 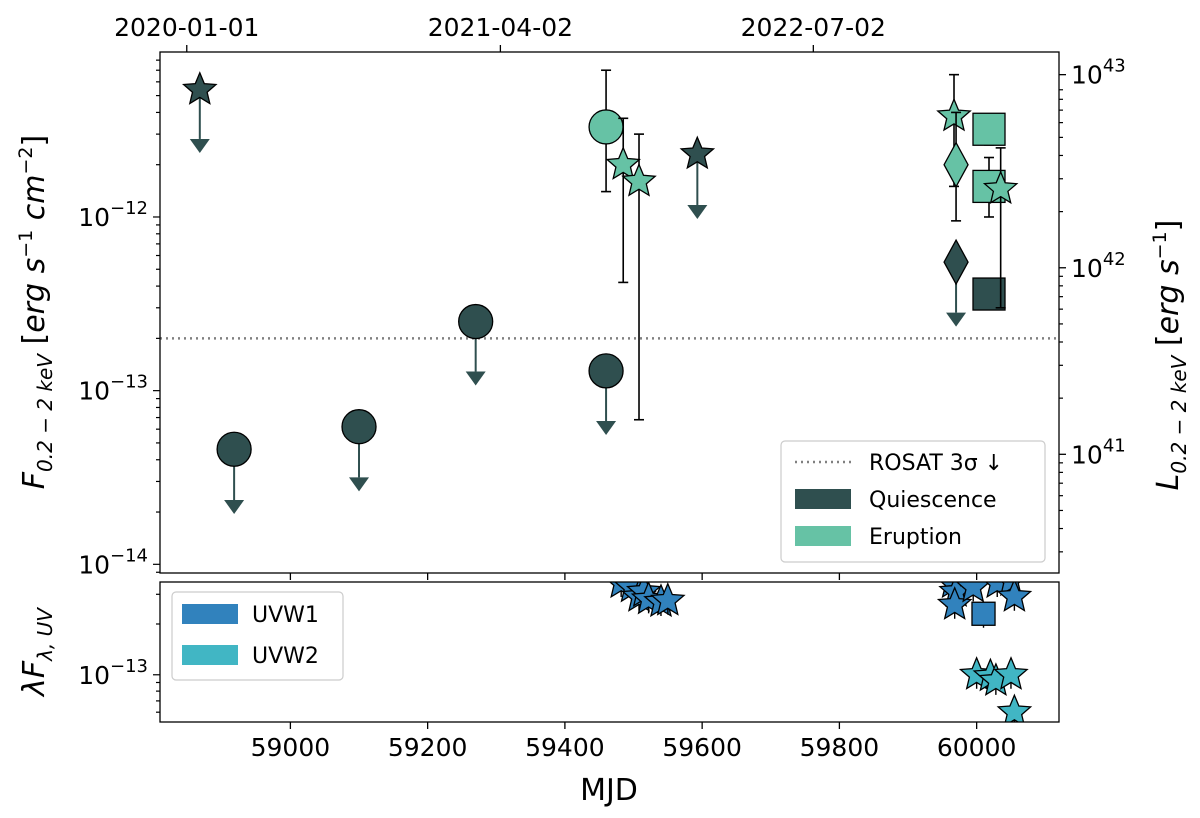 What do you see at coordinates (500, 27) in the screenshot?
I see `date-tick-label-1: 2021-04-02` at bounding box center [500, 27].